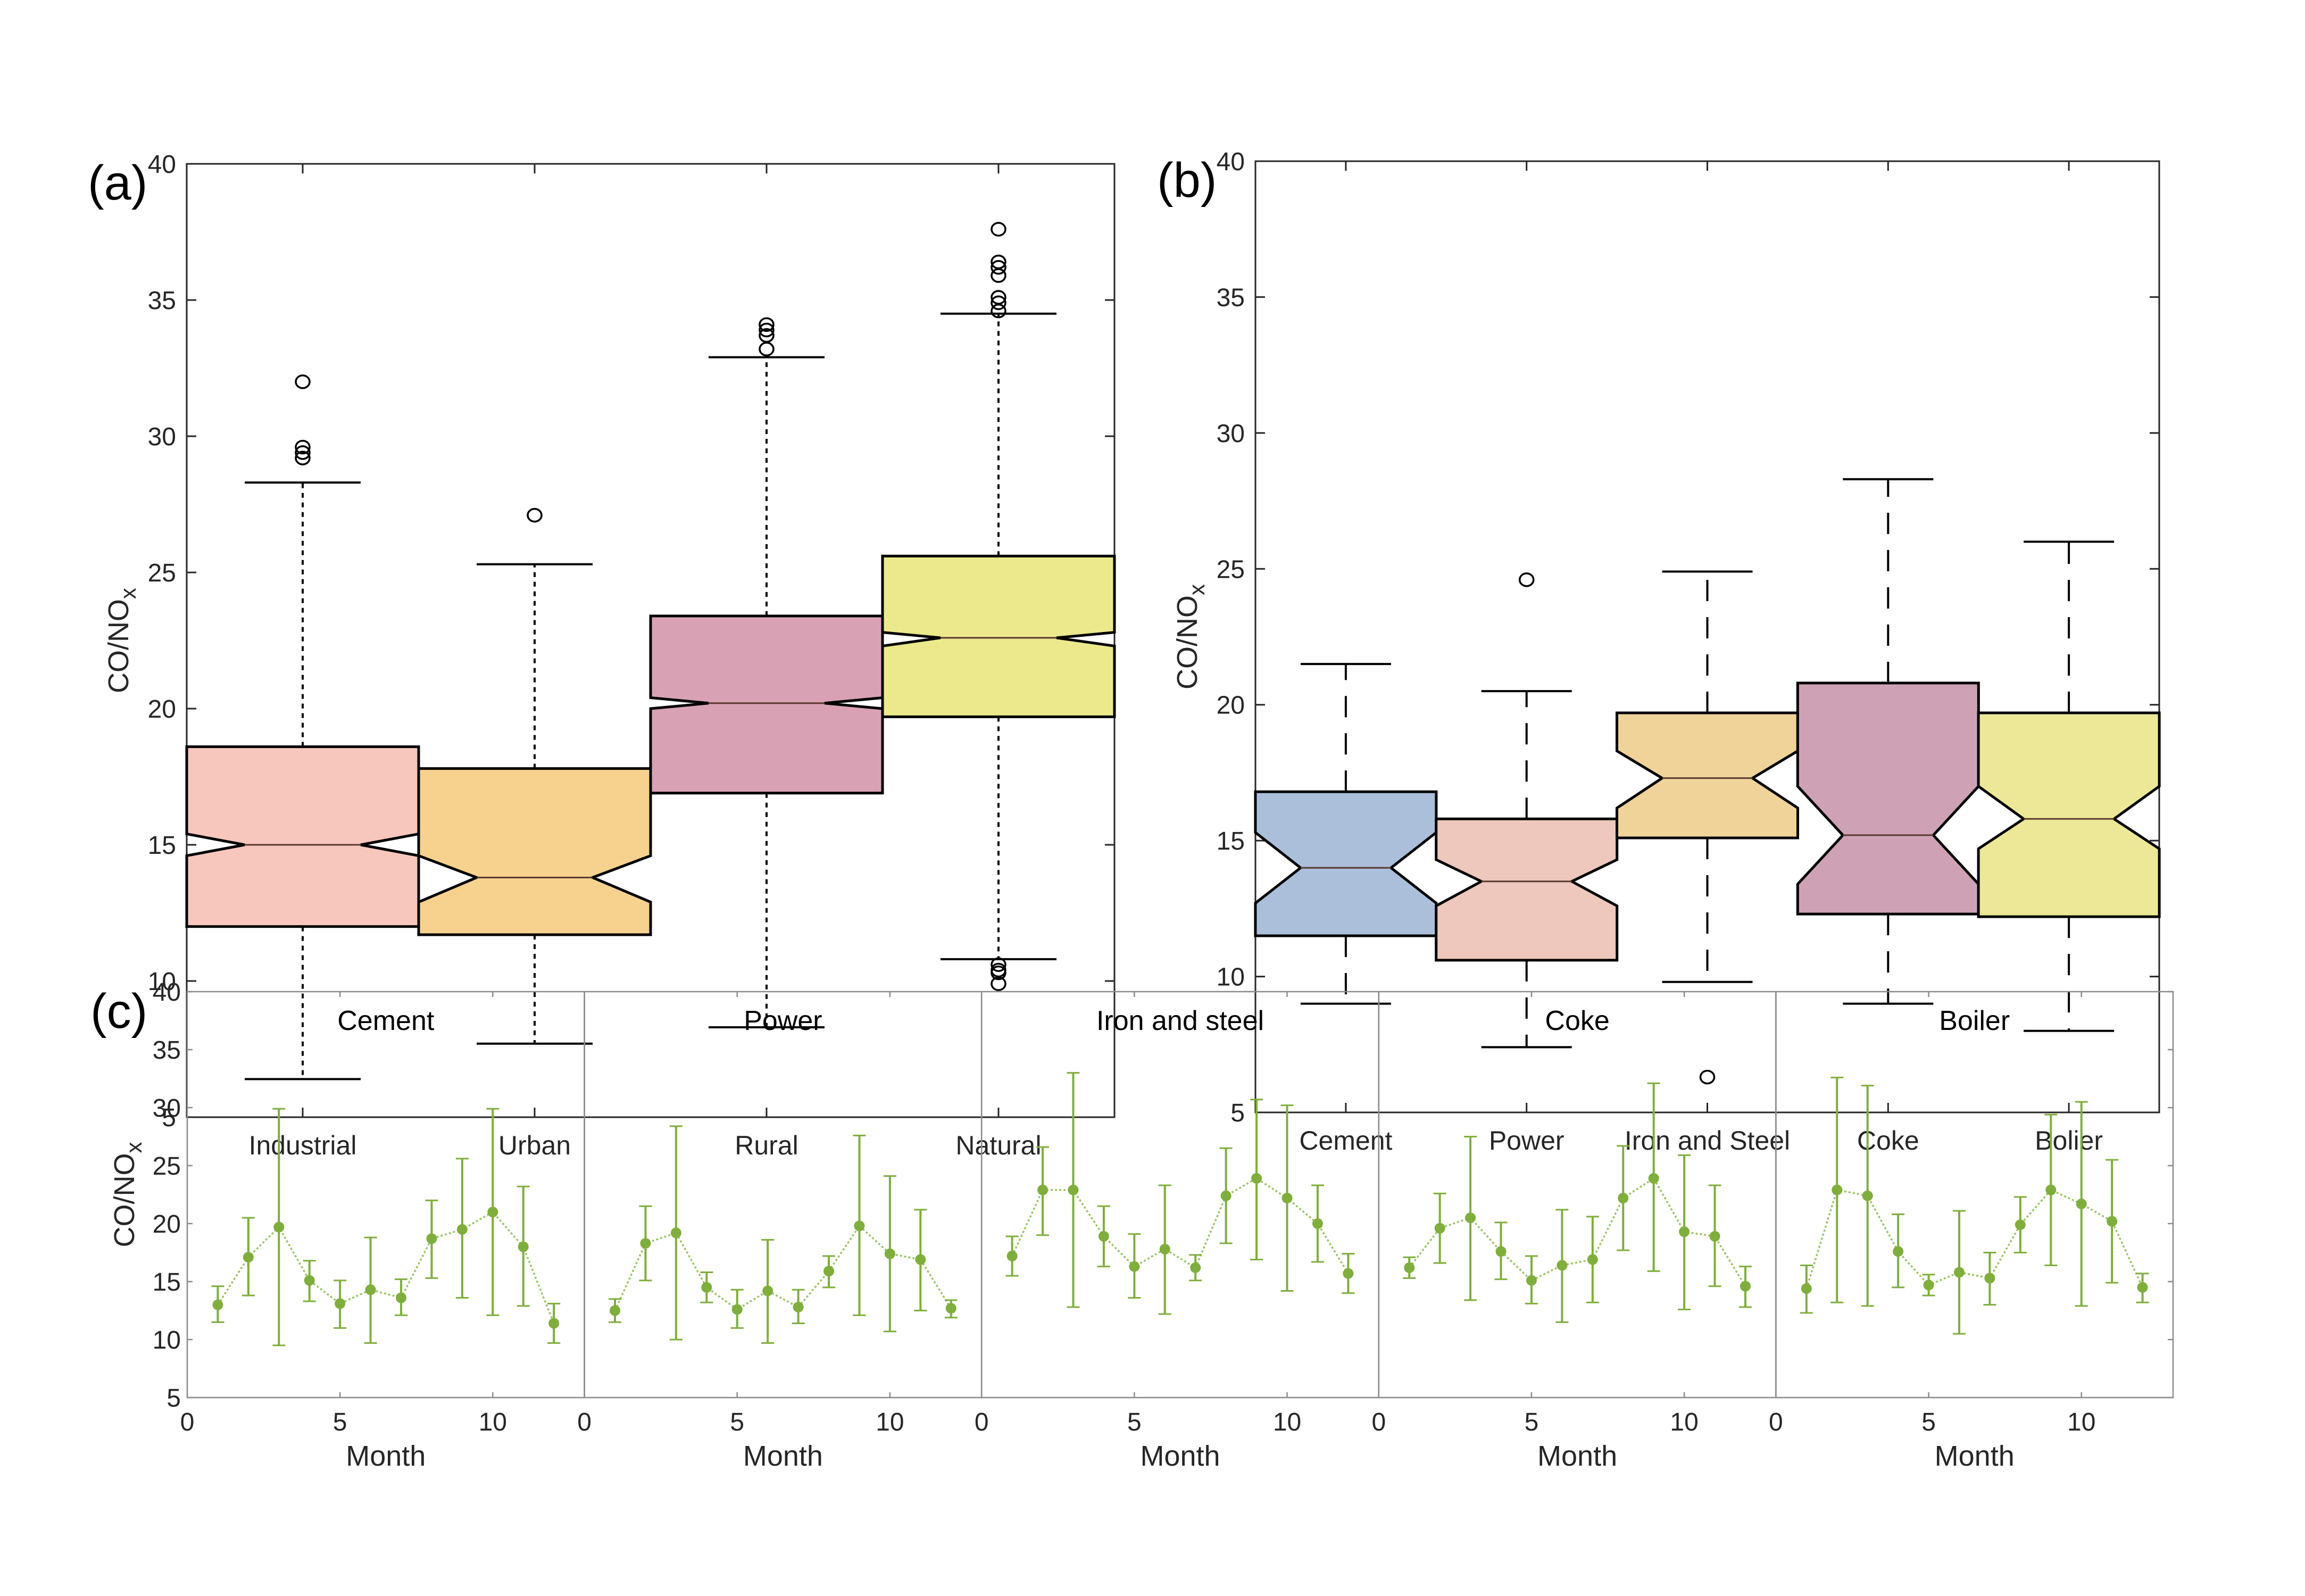 The height and width of the screenshot is (1596, 2305). Describe the element at coordinates (133, 1148) in the screenshot. I see `y-axis-label-subscript: x` at that location.